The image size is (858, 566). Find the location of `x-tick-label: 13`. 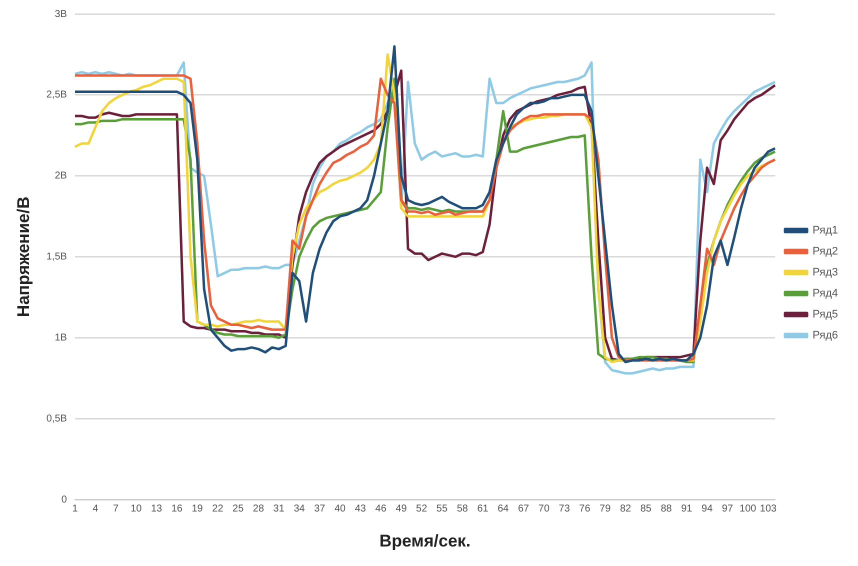

x-tick-label: 13 is located at coordinates (156, 508).